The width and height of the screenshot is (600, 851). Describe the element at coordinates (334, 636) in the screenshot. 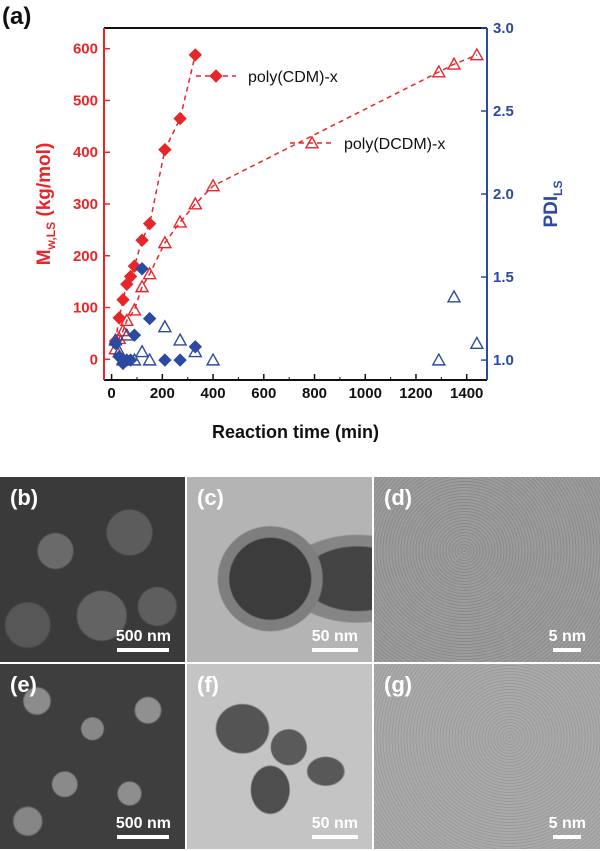

I see `scale-text-c: 50 nm` at that location.